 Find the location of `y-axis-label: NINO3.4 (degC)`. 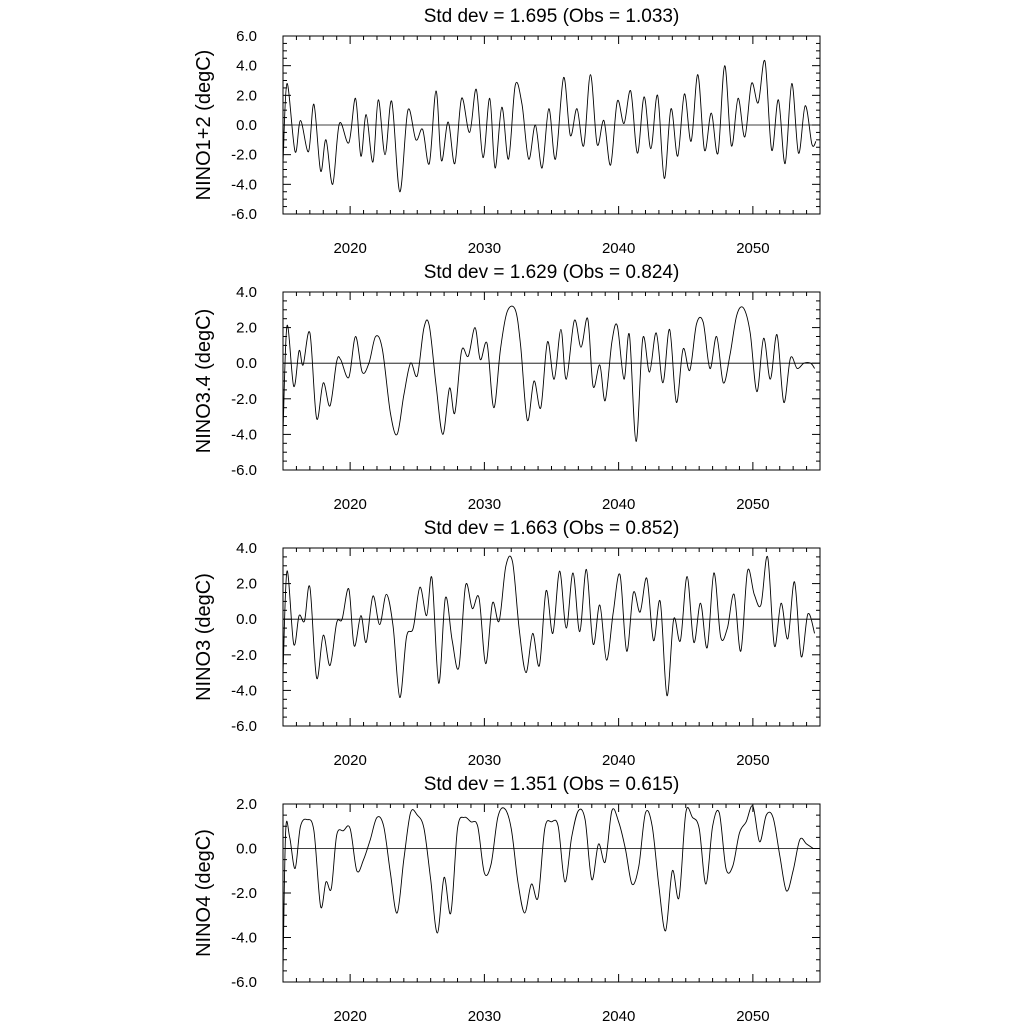

y-axis-label: NINO3.4 (degC) is located at coordinates (204, 381).